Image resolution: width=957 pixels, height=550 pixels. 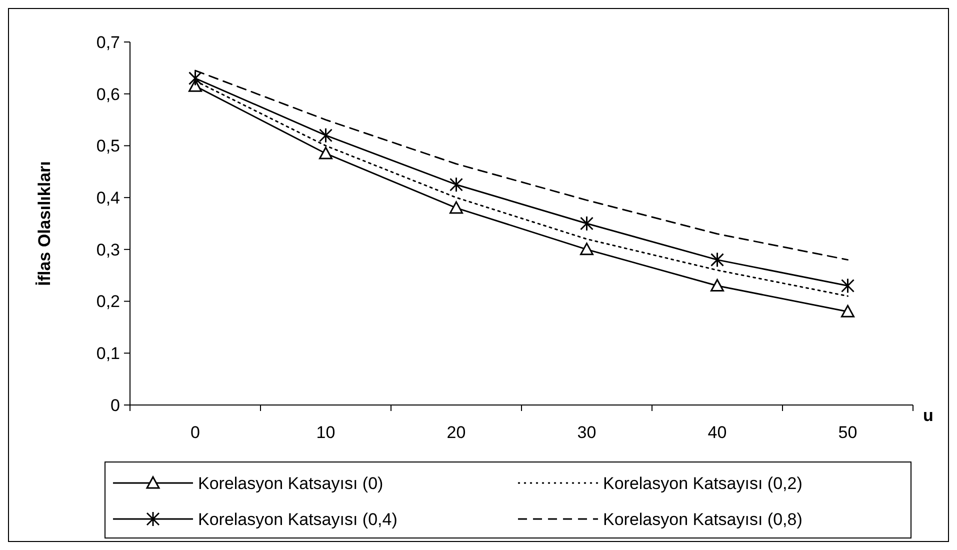 What do you see at coordinates (702, 519) in the screenshot?
I see `legend-label: Korelasyon Katsayısı (0,8)` at bounding box center [702, 519].